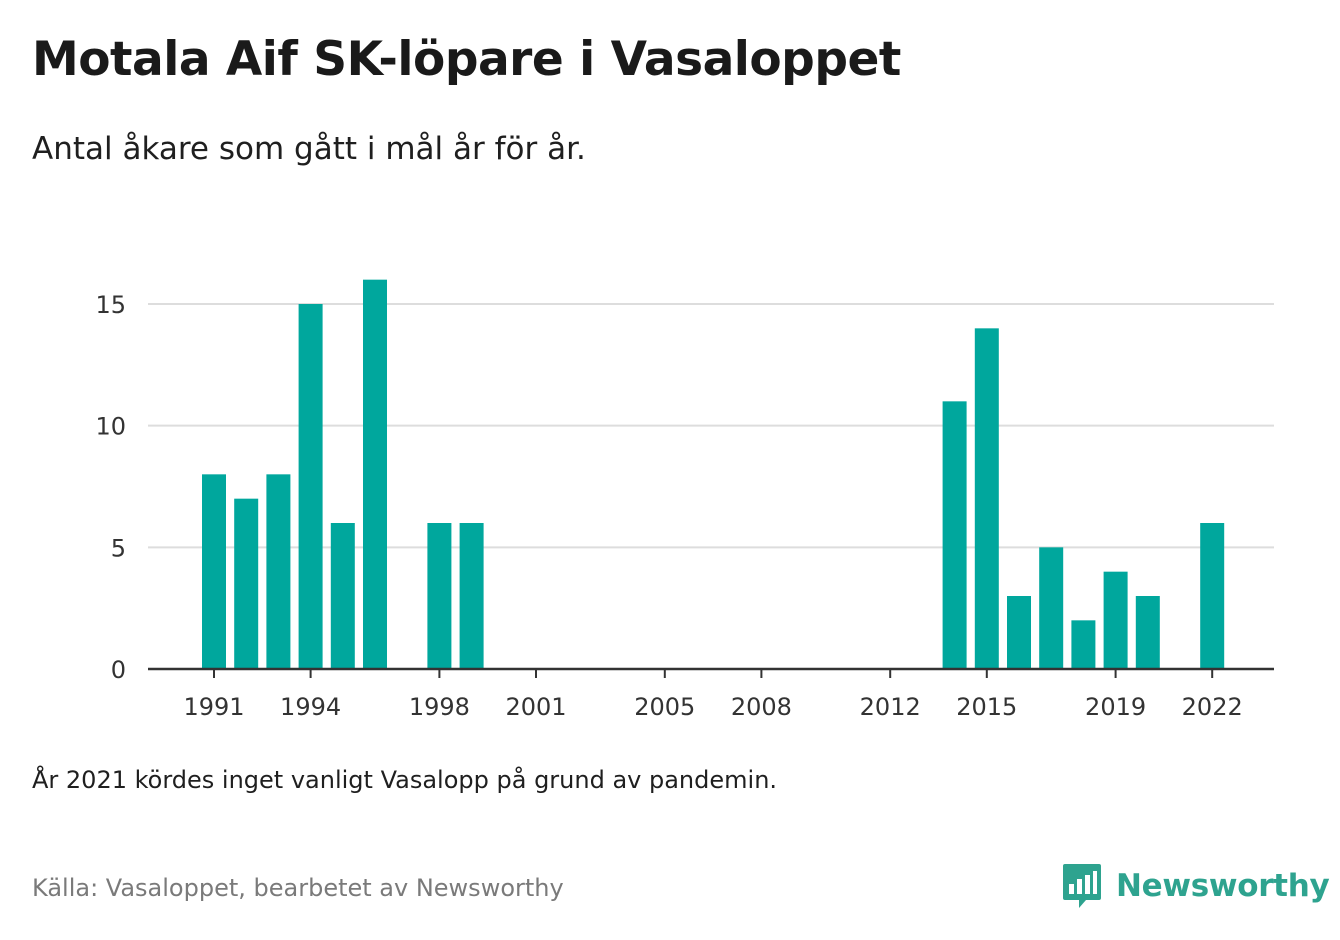 This screenshot has height=940, width=1340. I want to click on y-tick-label: 5, so click(118, 548).